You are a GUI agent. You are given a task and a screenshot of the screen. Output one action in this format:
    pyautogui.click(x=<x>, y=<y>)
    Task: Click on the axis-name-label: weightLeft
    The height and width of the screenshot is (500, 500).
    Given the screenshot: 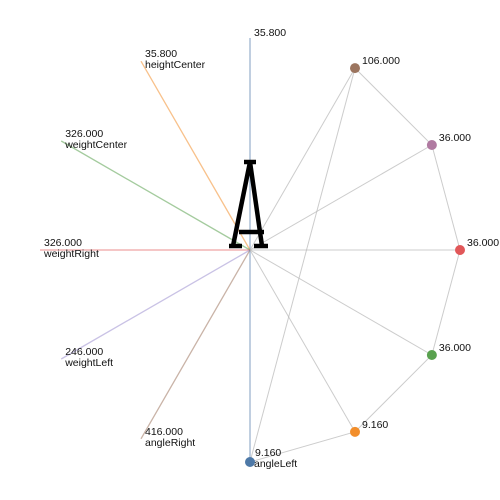 What is the action you would take?
    pyautogui.click(x=88, y=363)
    